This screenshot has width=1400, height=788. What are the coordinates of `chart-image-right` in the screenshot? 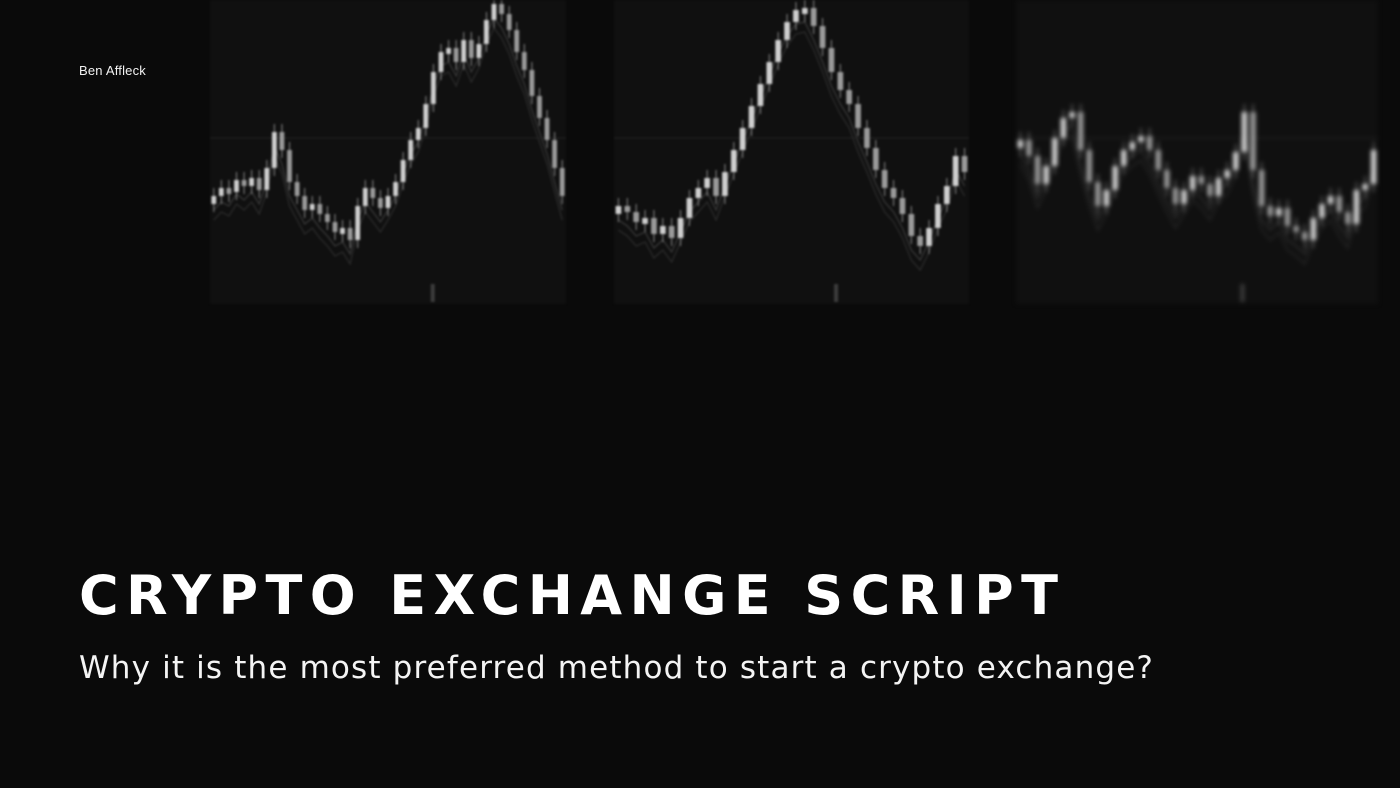 It's located at (1197, 152).